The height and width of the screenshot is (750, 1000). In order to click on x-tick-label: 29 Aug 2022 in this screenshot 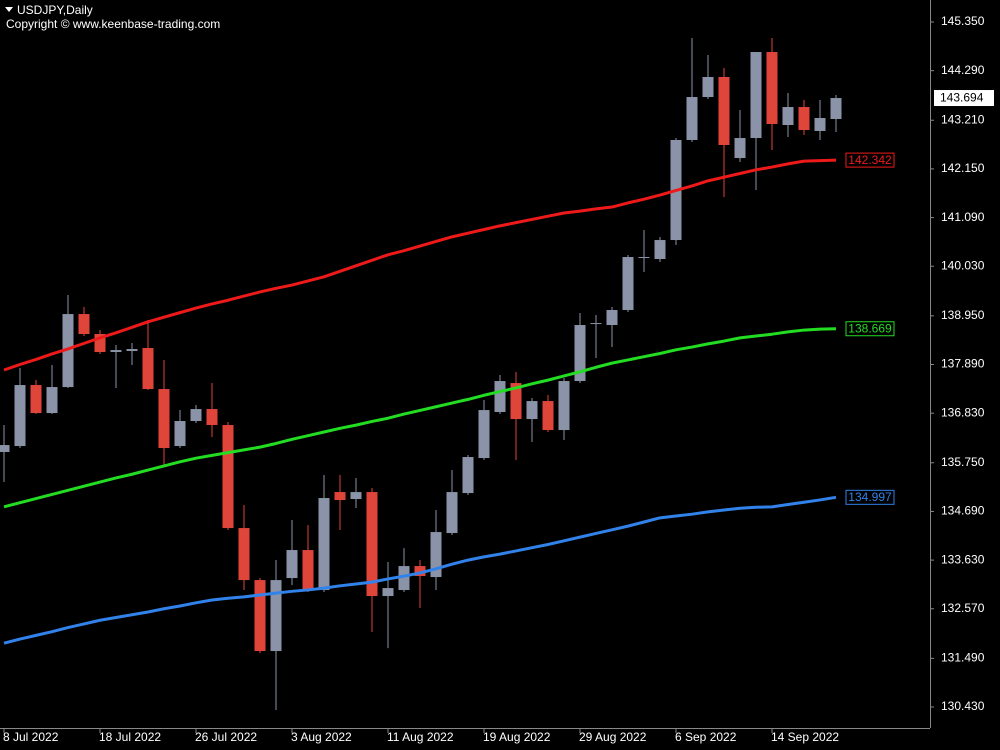, I will do `click(613, 737)`.